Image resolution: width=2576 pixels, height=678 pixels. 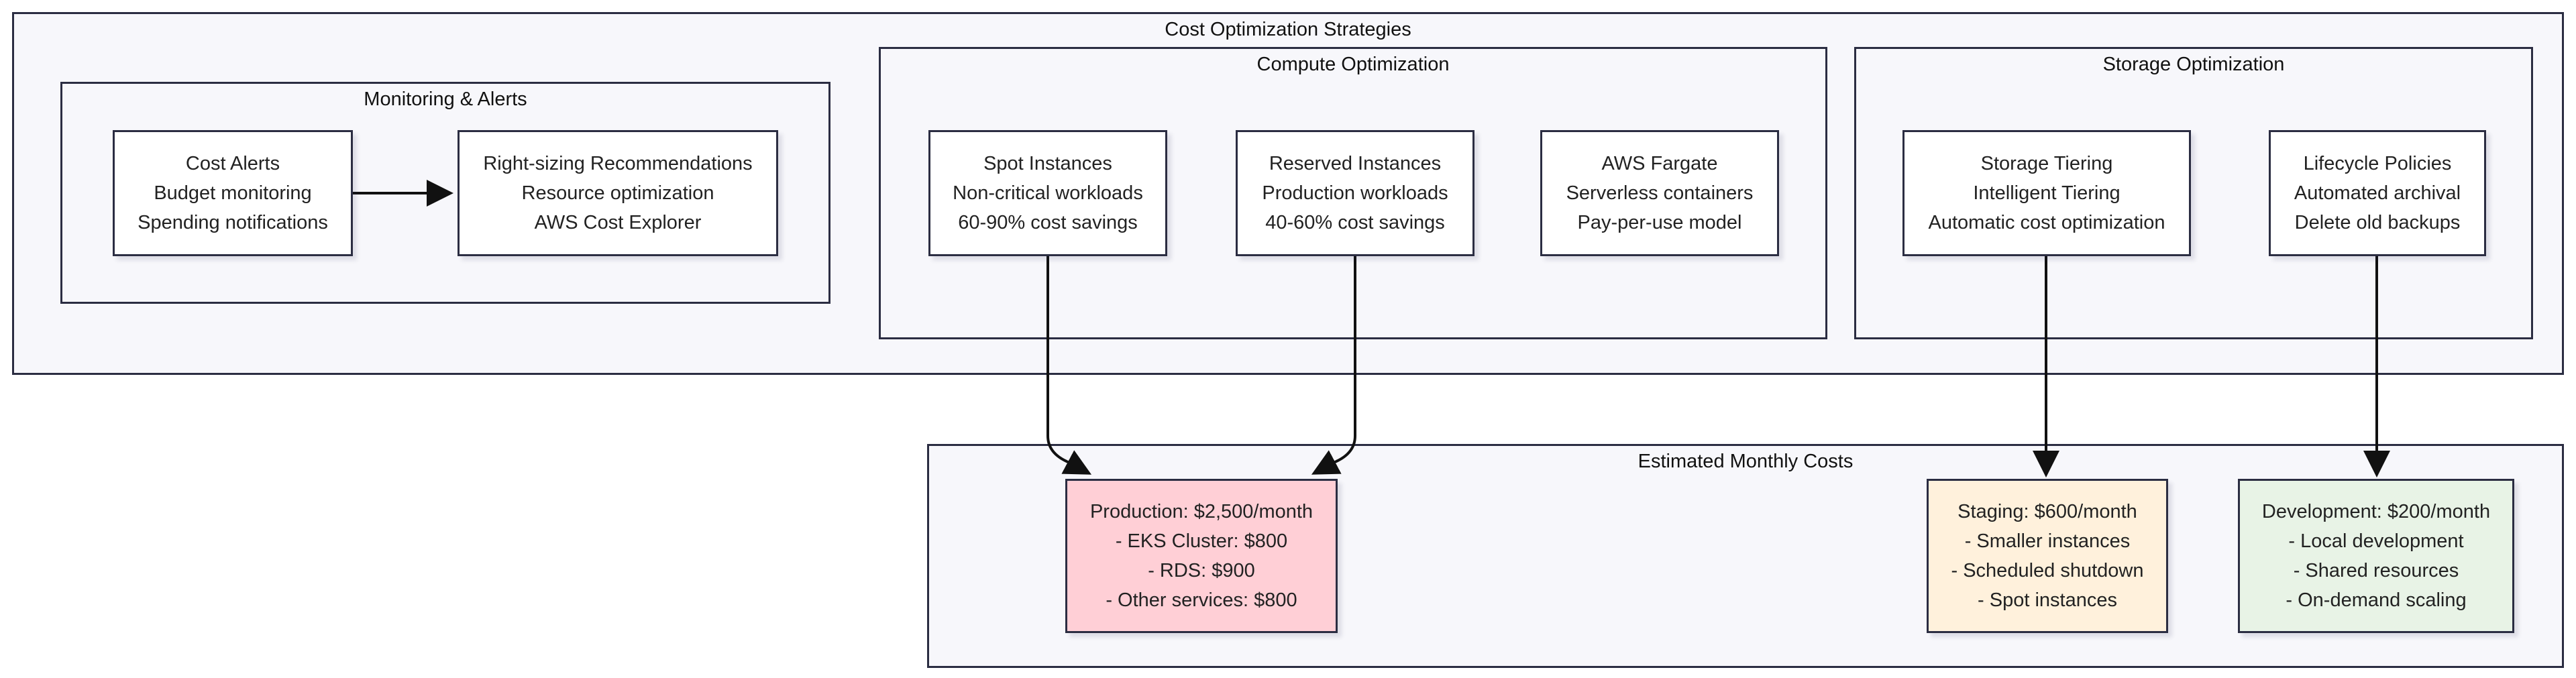 What do you see at coordinates (618, 222) in the screenshot?
I see `right-sizing-line-3: AWS Cost Explorer` at bounding box center [618, 222].